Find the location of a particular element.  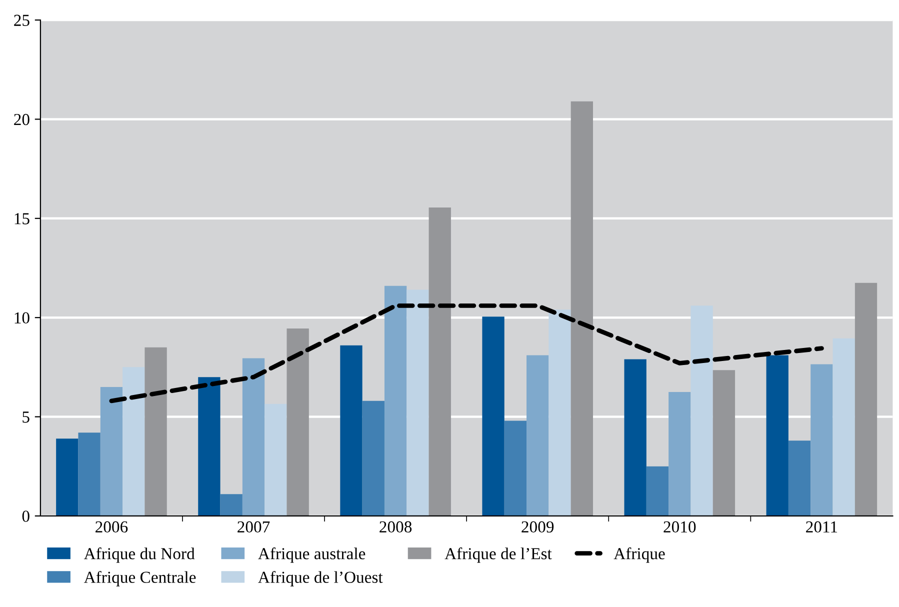

y-tick-label: 5 is located at coordinates (26, 417).